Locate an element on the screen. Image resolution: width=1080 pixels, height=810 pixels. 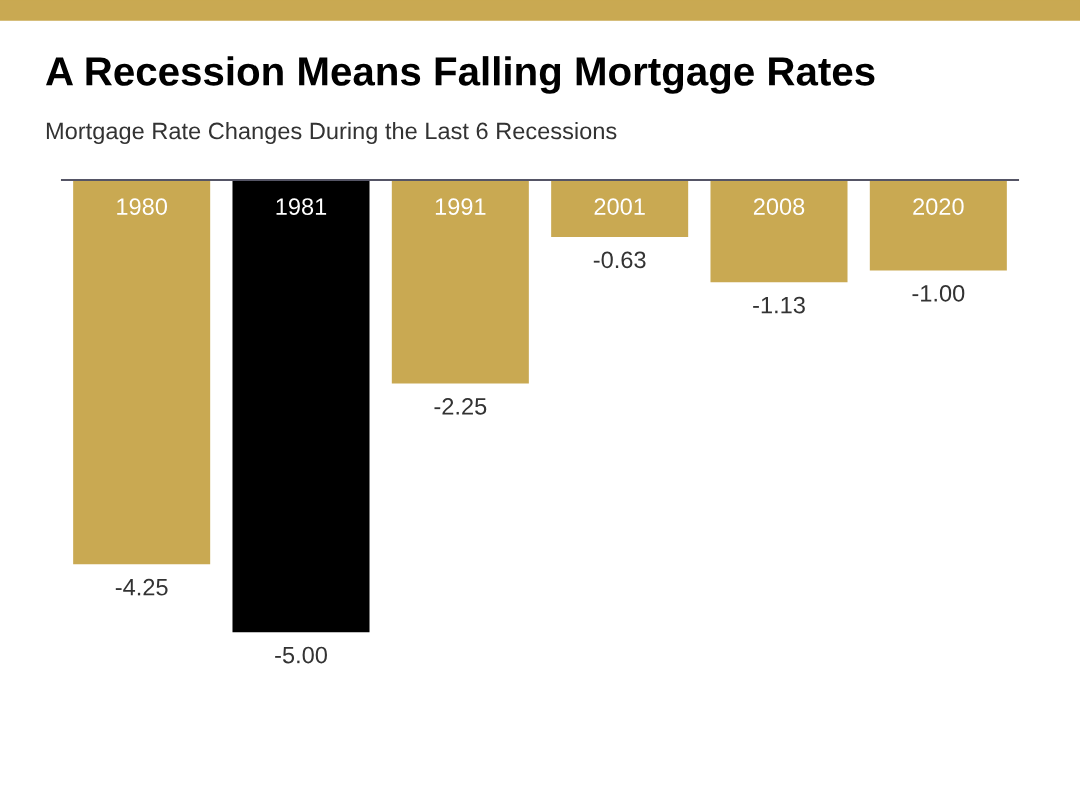
data-label: -5.00 is located at coordinates (301, 655).